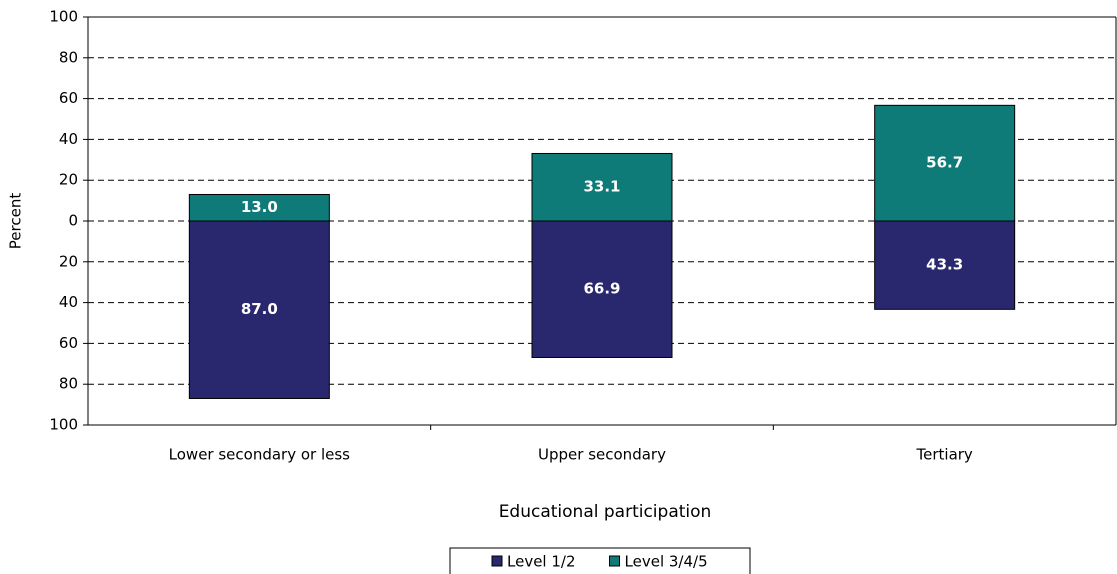 This screenshot has width=1117, height=574. What do you see at coordinates (260, 455) in the screenshot?
I see `x-tick-label: Lower secondary or less` at bounding box center [260, 455].